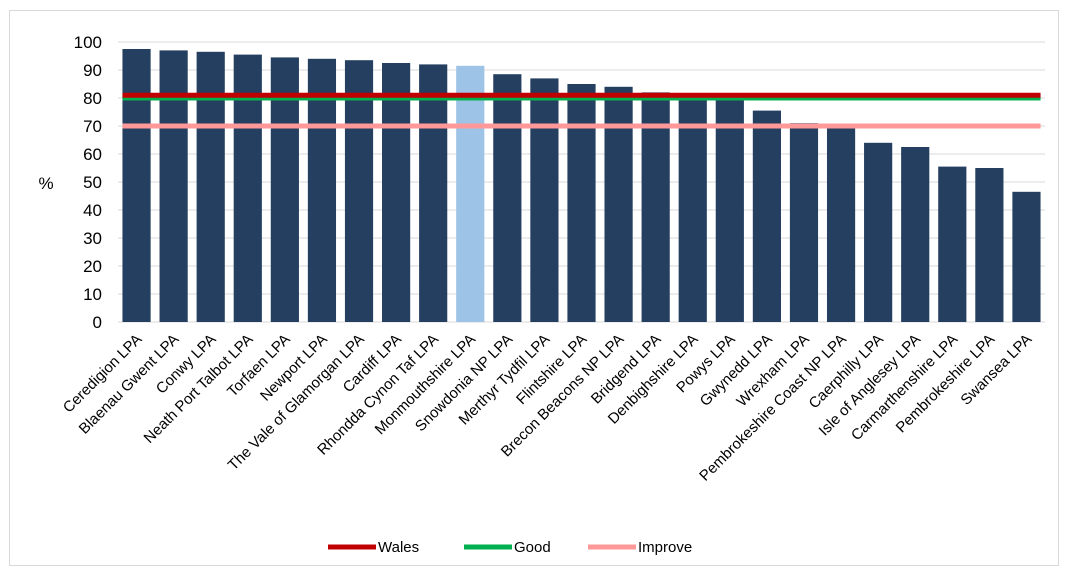 This screenshot has height=572, width=1066. Describe the element at coordinates (655, 207) in the screenshot. I see `bar-bridgend-lpa` at that location.